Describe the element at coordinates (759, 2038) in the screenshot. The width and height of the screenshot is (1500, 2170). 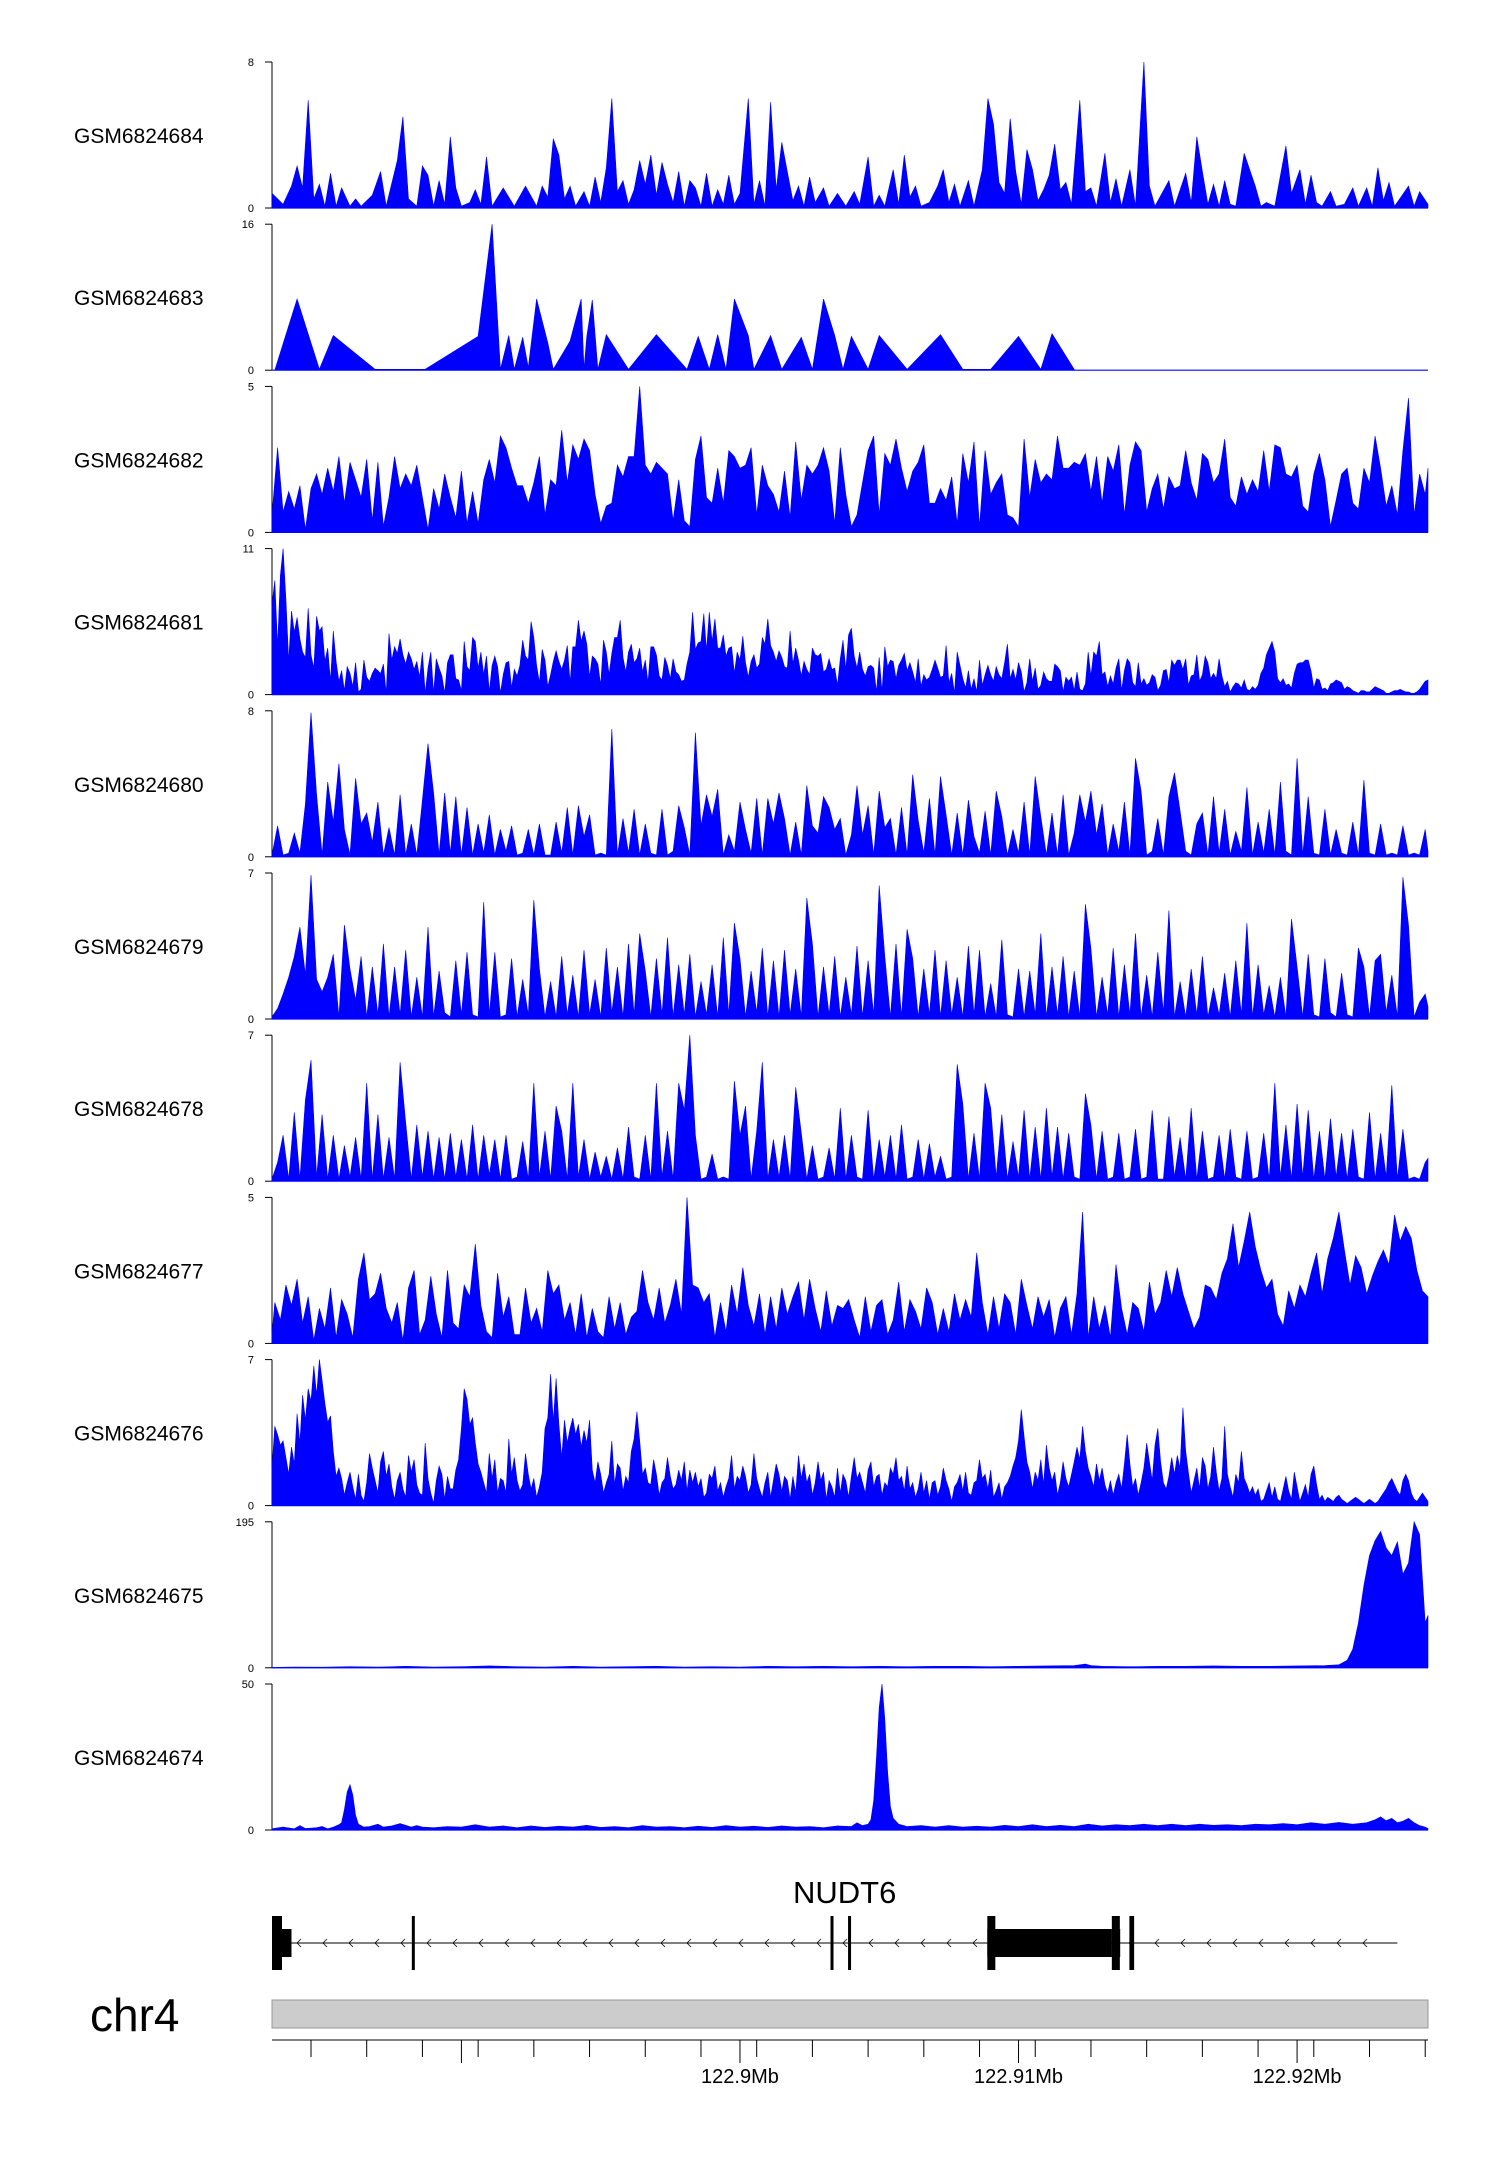
I see `genome-axis-track: chr4 122.9Mb 122.91Mb 122.92Mb` at that location.